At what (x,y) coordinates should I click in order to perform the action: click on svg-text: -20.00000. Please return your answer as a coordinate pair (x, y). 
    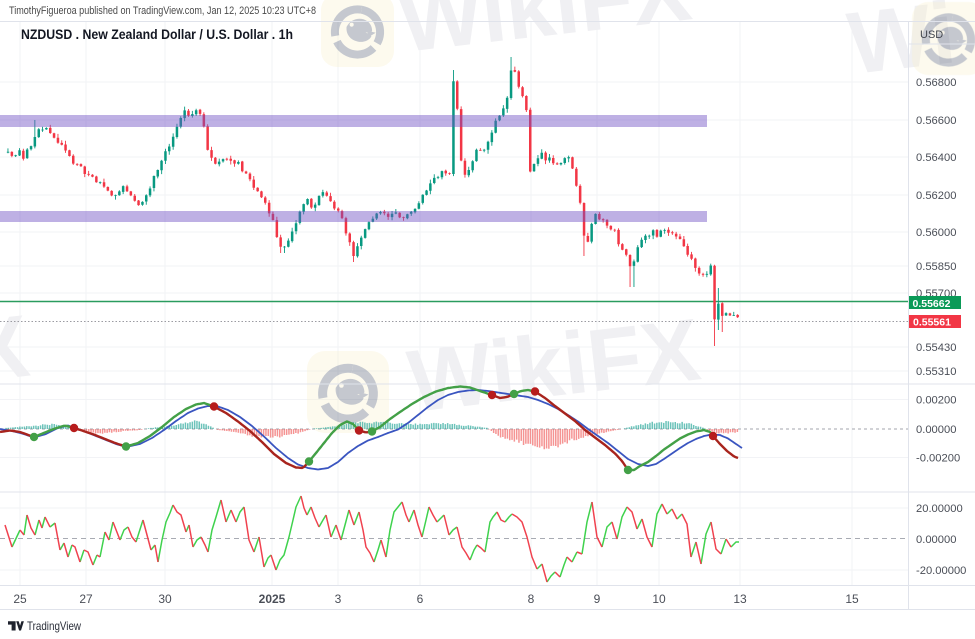
    Looking at the image, I should click on (941, 571).